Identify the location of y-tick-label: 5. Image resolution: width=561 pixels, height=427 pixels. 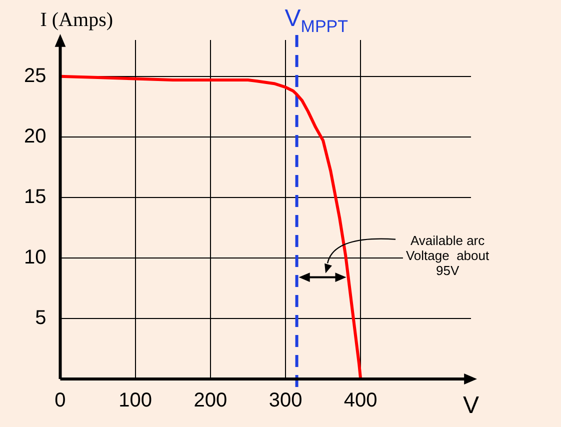
(40, 317).